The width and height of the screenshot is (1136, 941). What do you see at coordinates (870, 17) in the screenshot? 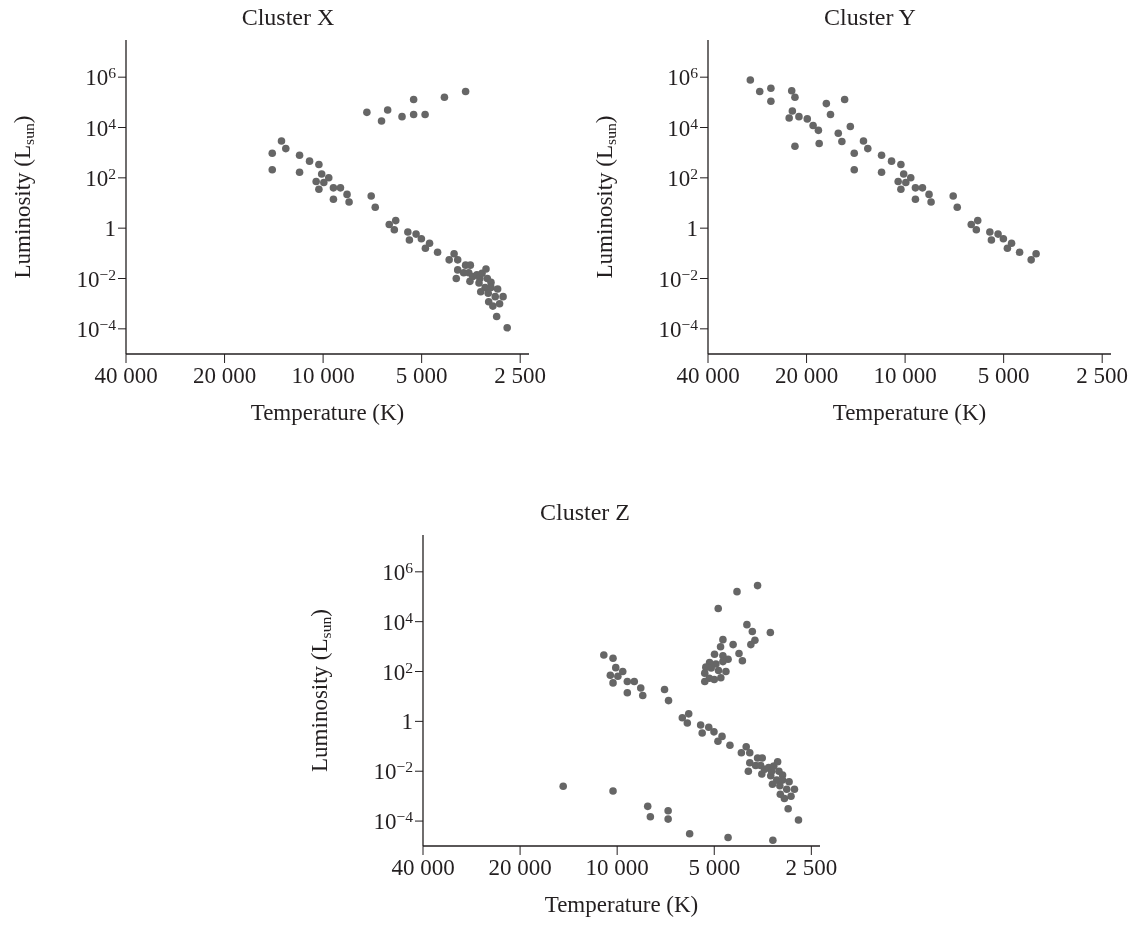
I see `chart-title: Cluster Y` at bounding box center [870, 17].